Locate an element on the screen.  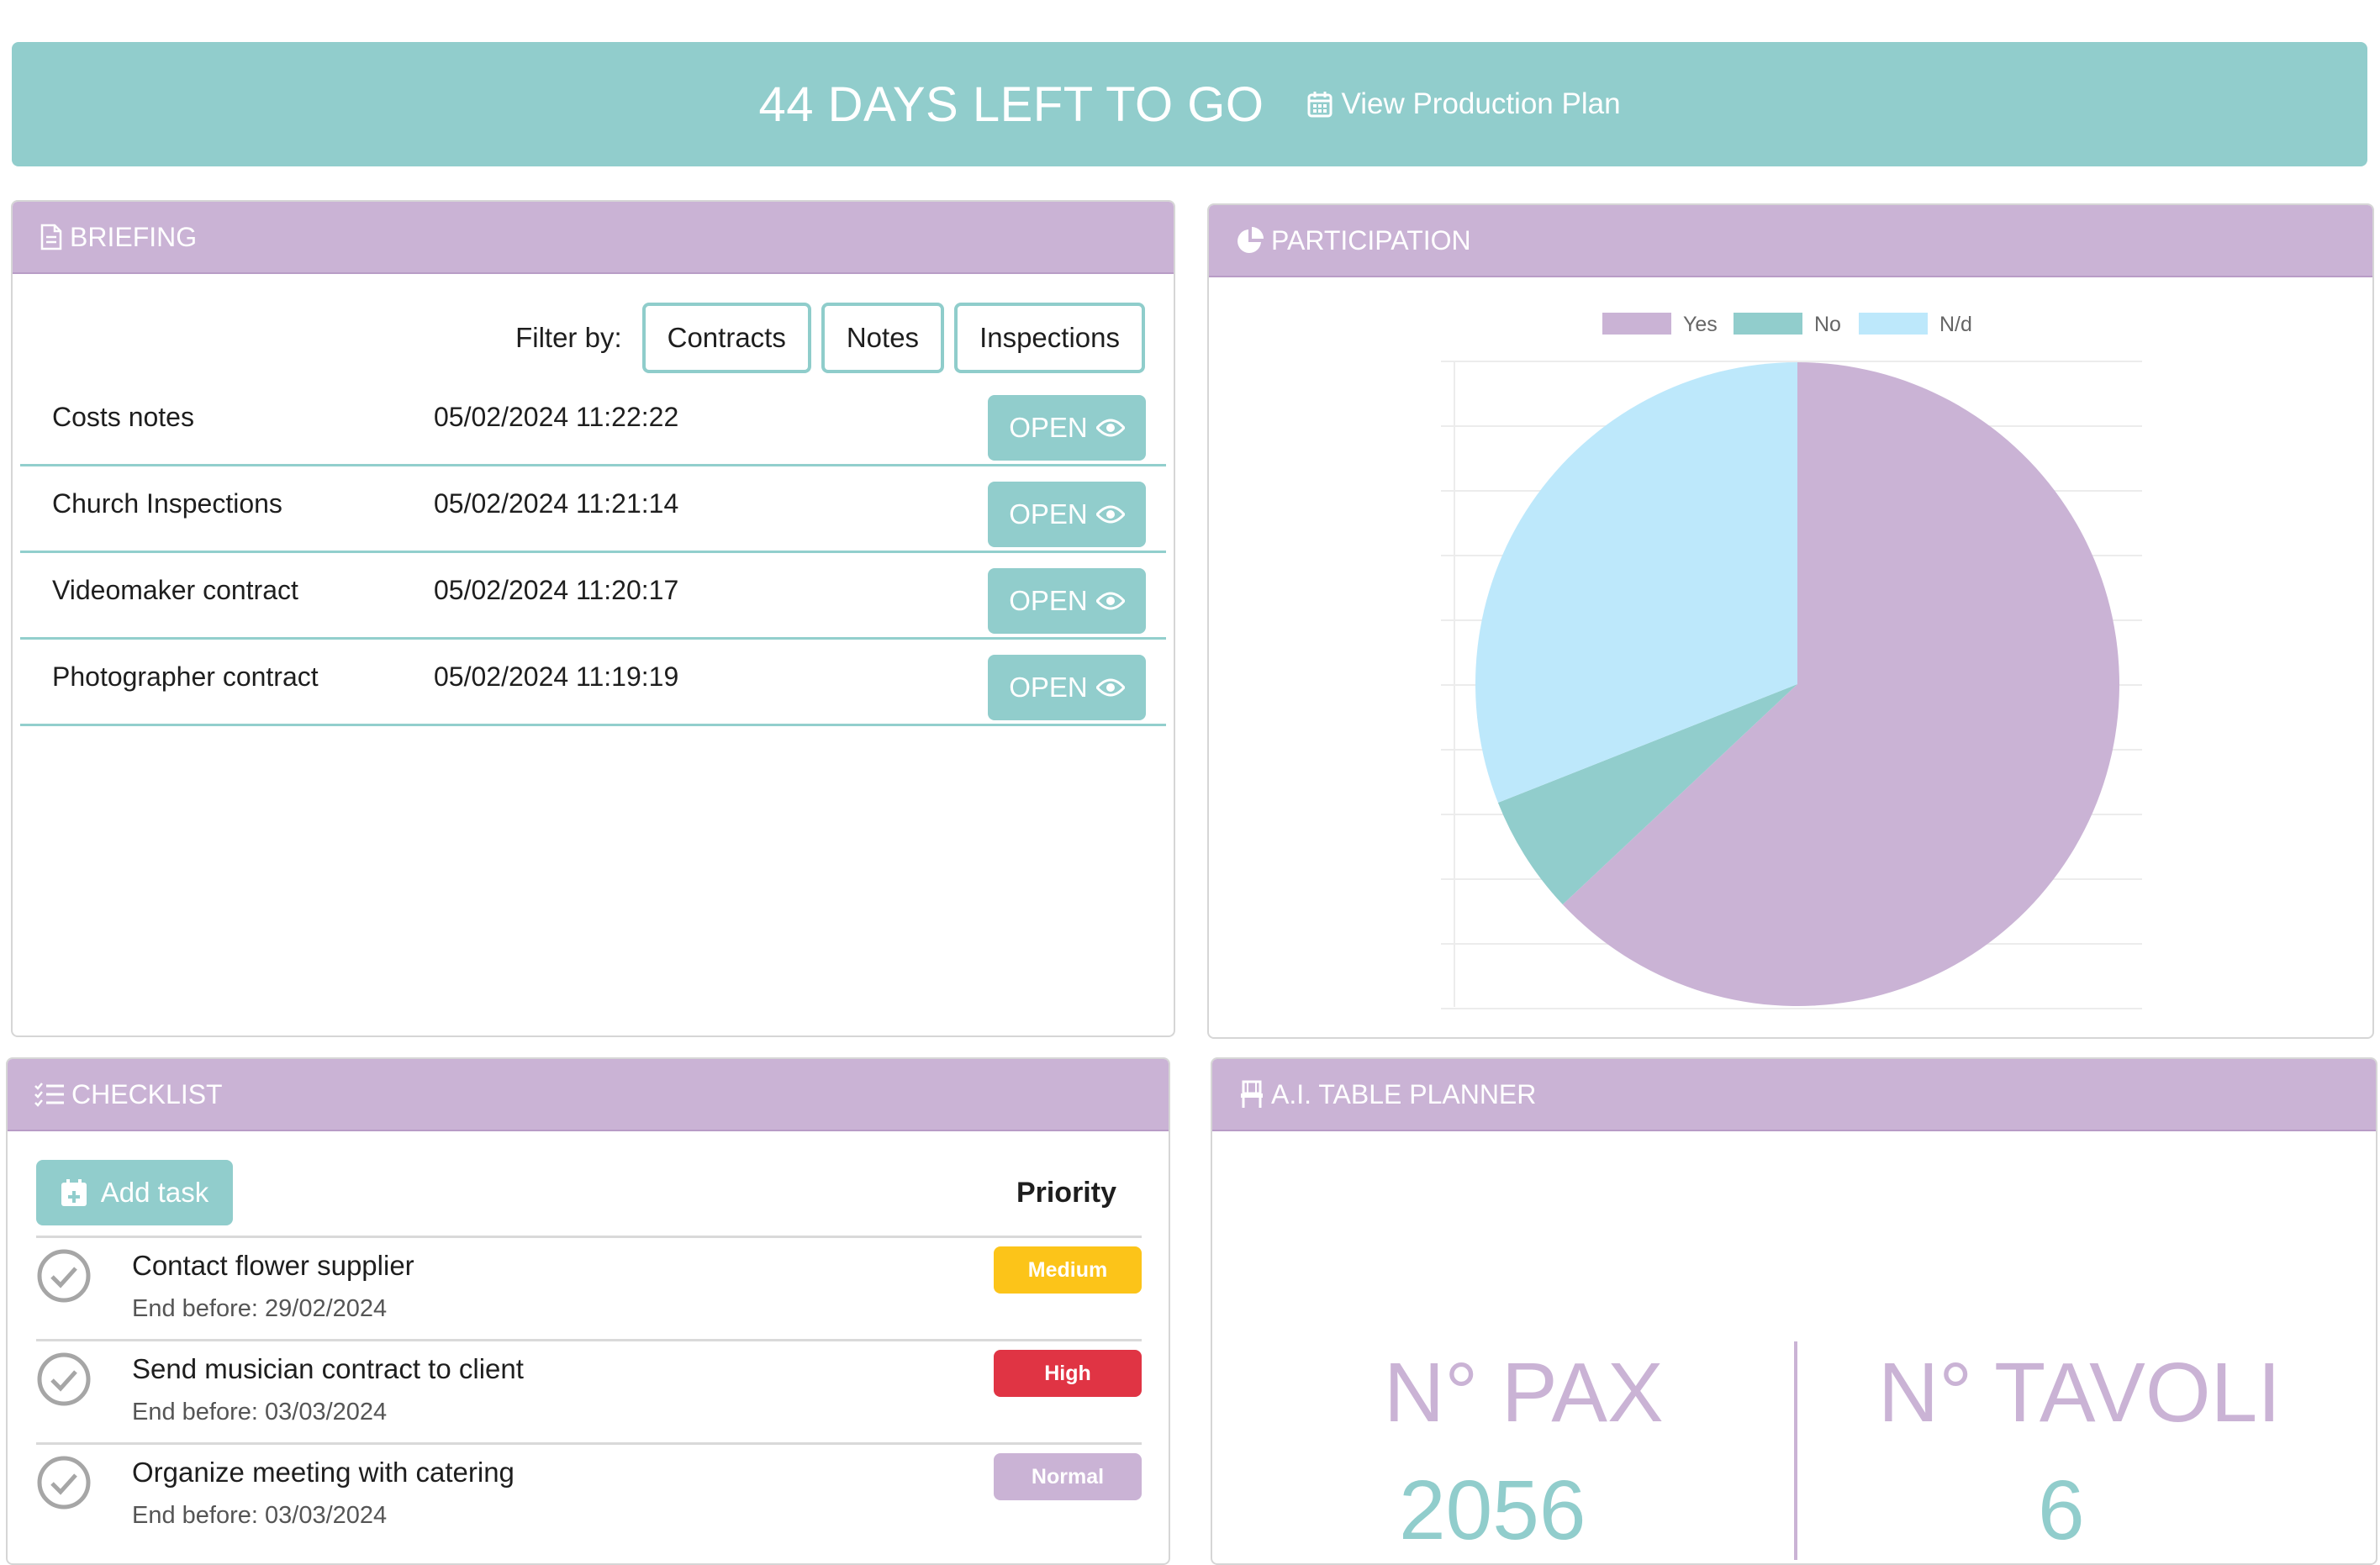
view-production-plan-label: View Production Plan is located at coordinates (1481, 103).